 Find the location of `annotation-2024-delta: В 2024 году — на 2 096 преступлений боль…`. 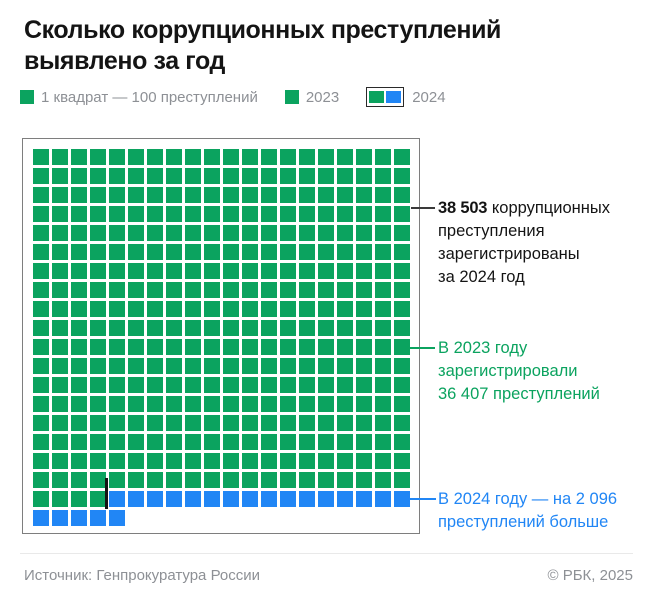

annotation-2024-delta: В 2024 году — на 2 096 преступлений боль… is located at coordinates (544, 511).